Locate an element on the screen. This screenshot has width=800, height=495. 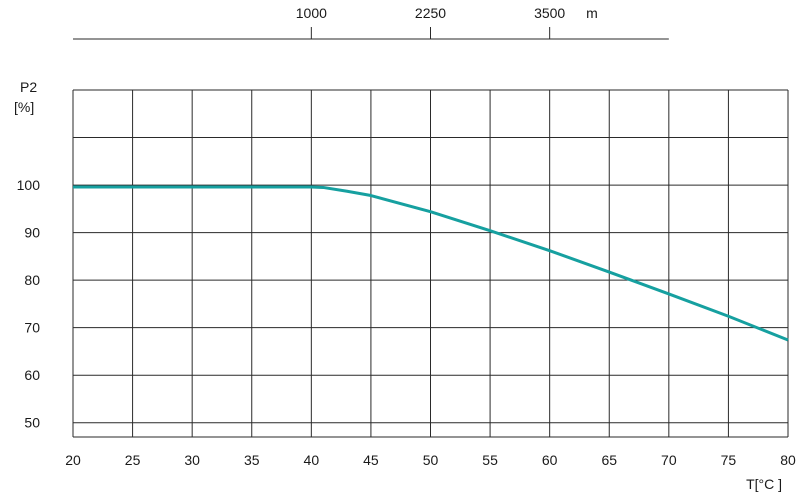
x-tick-label: 80 is located at coordinates (788, 460).